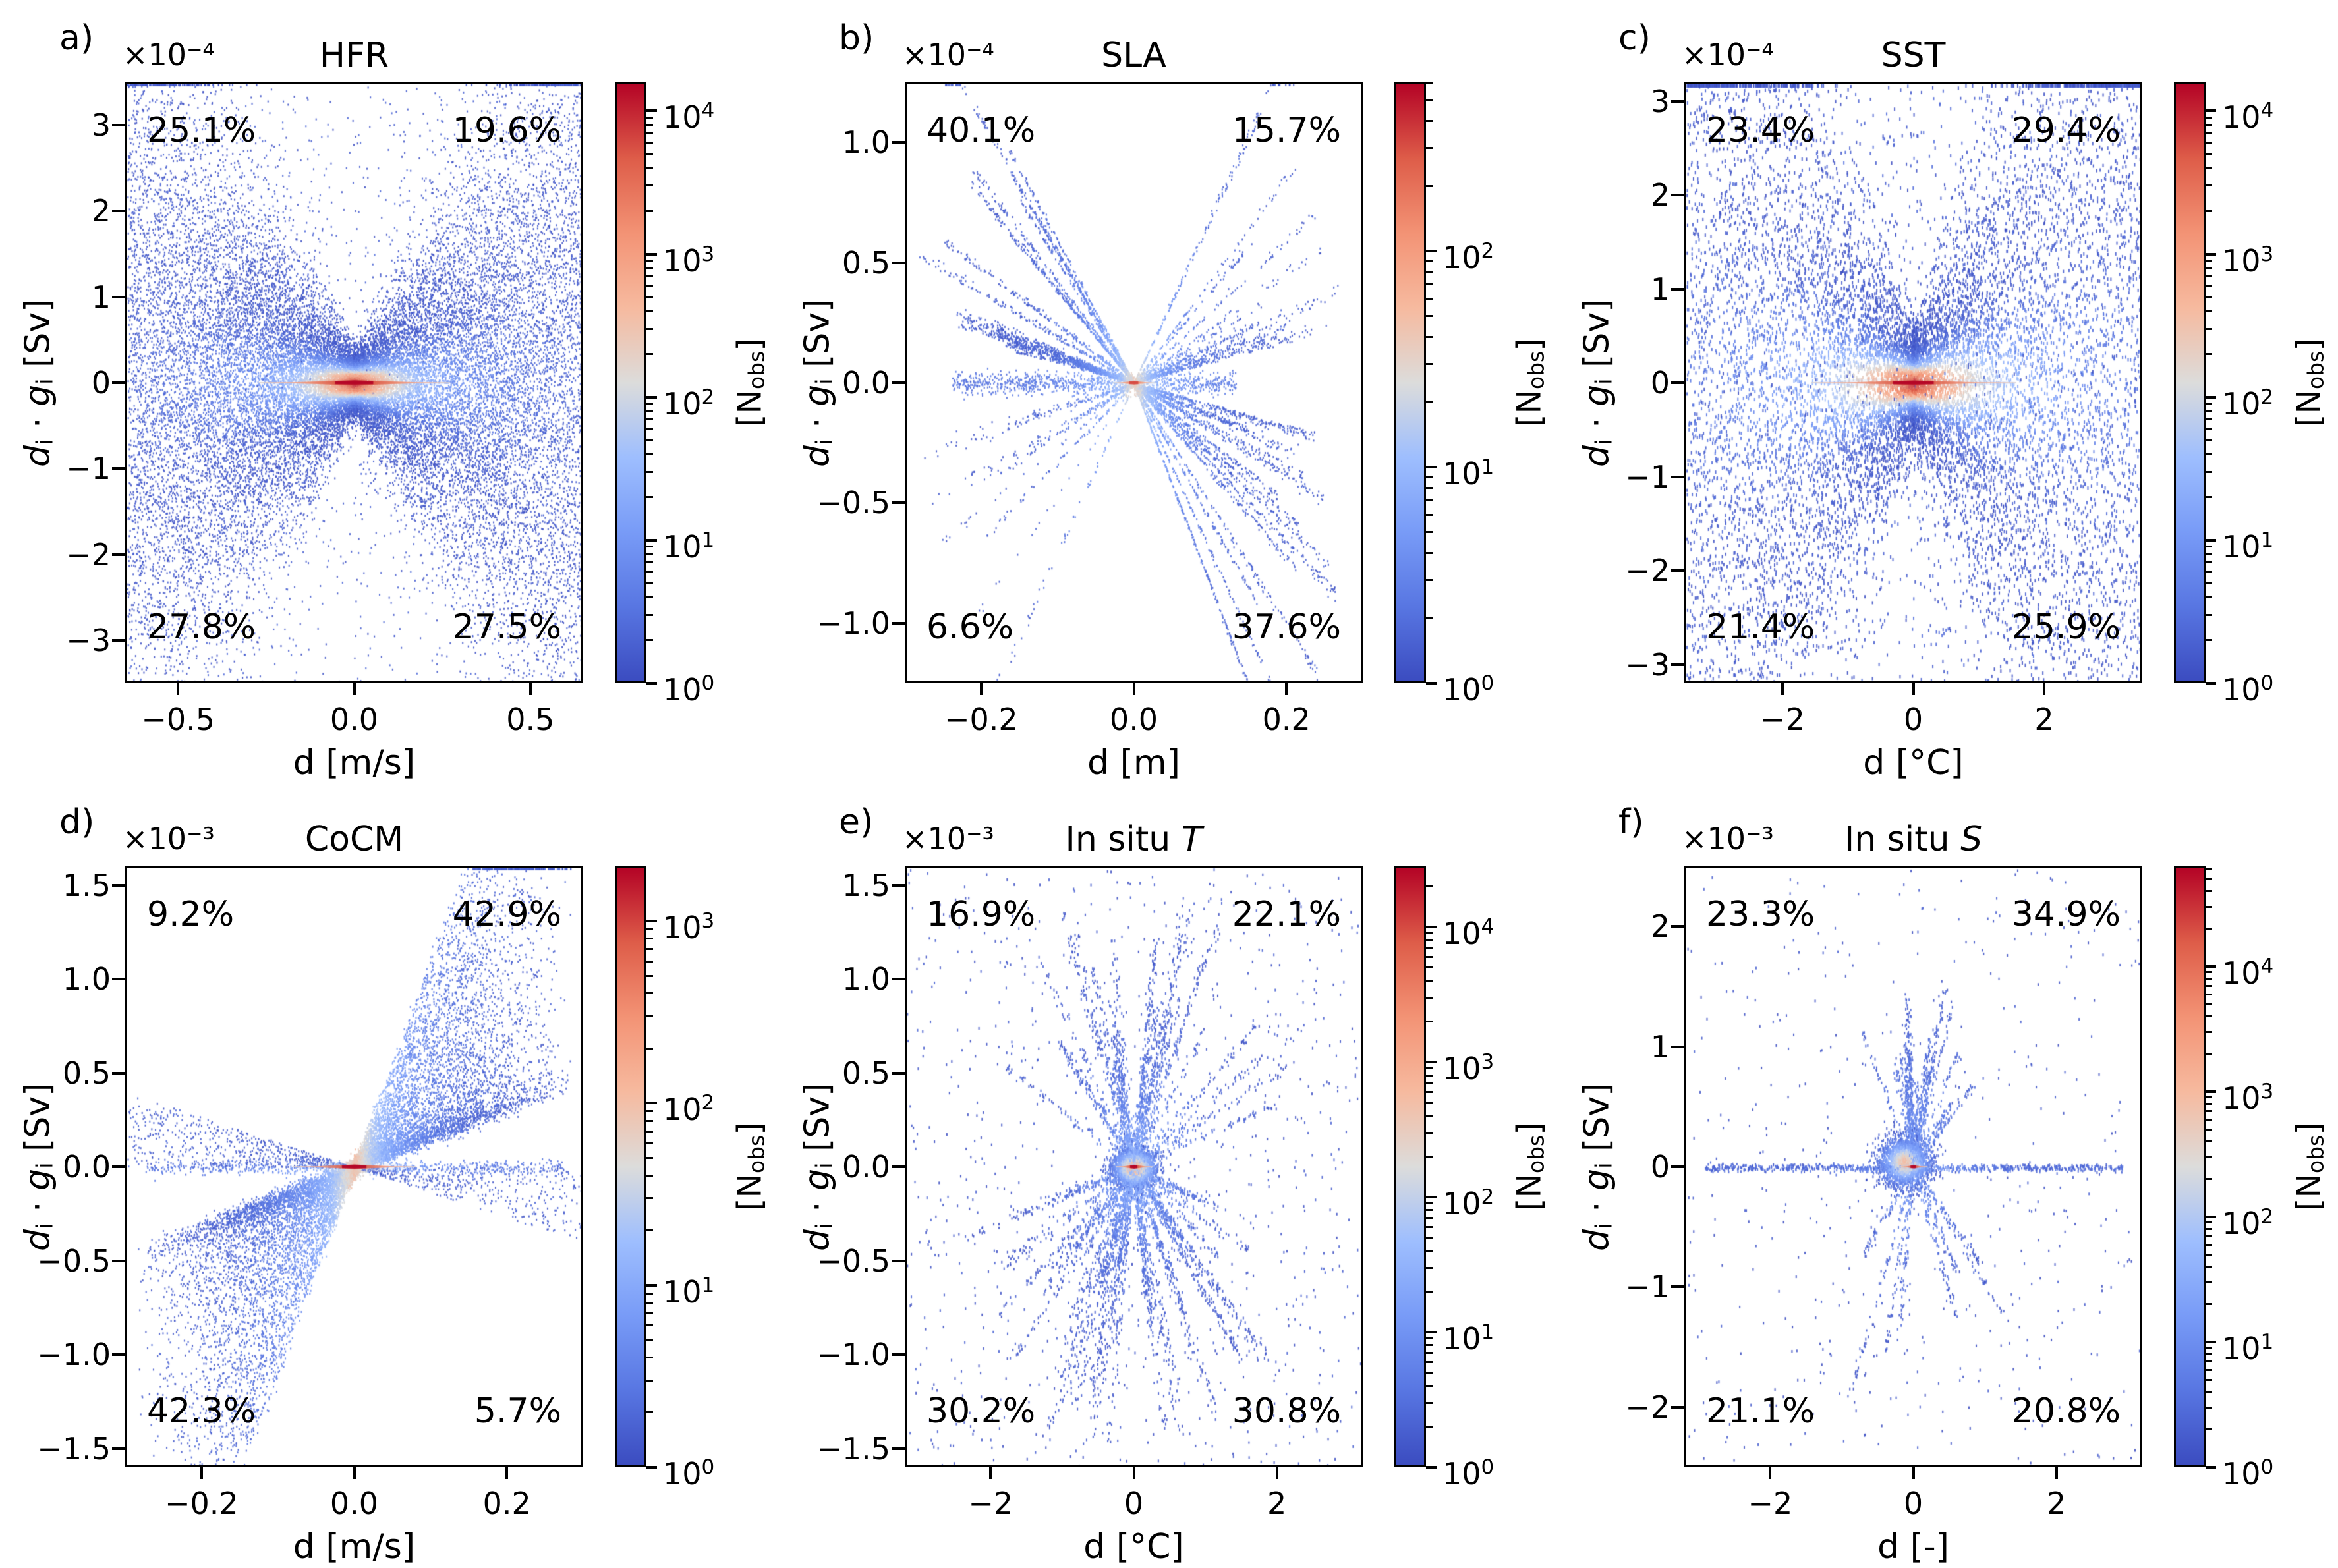  I want to click on y-tick-label: 1, so click(1660, 1046).